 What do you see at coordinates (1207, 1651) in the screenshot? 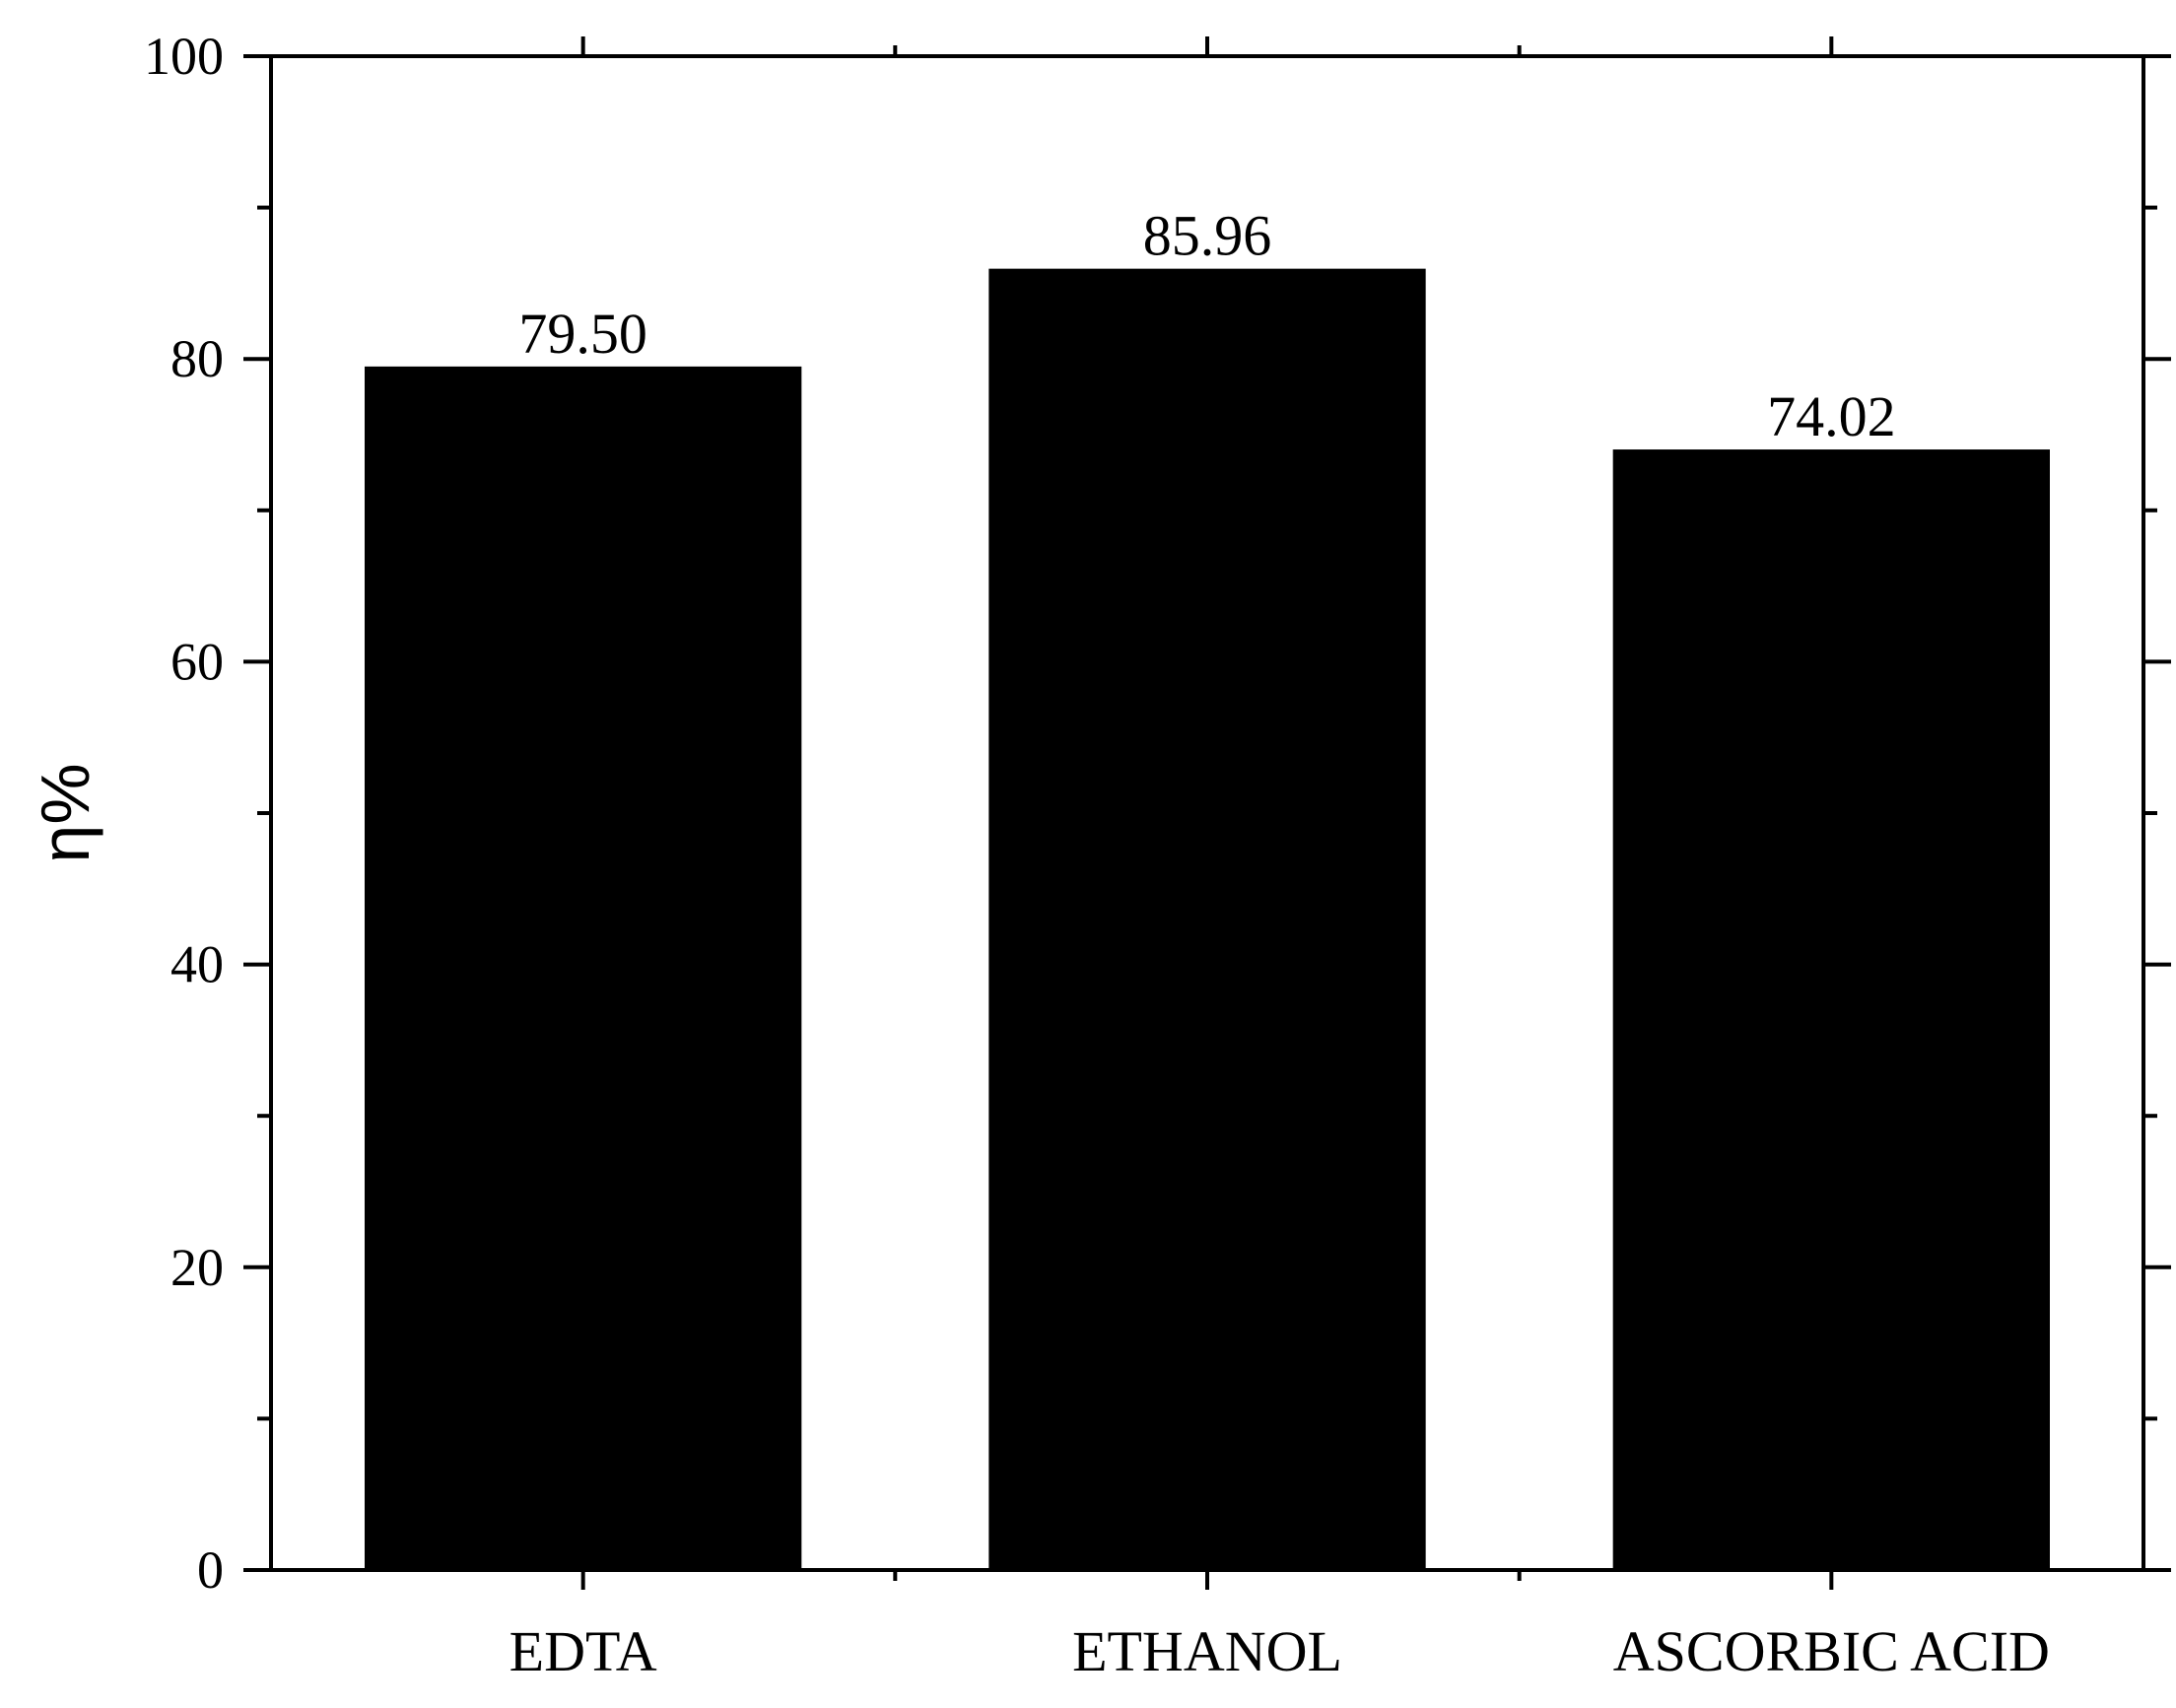
I see `x-tick-label-1: ETHANOL` at bounding box center [1207, 1651].